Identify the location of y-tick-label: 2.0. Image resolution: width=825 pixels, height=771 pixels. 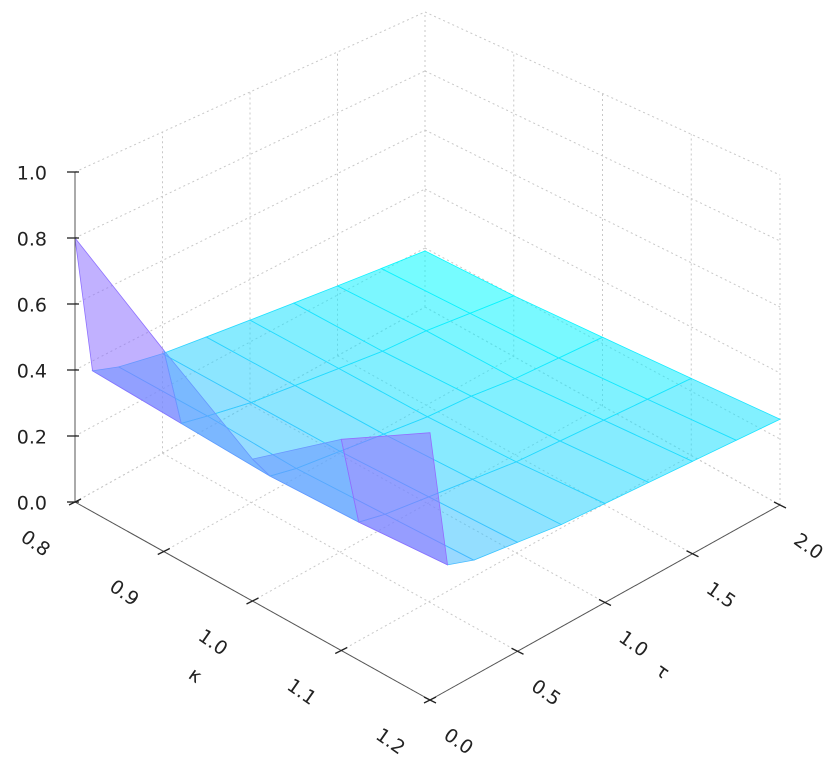
(807, 546).